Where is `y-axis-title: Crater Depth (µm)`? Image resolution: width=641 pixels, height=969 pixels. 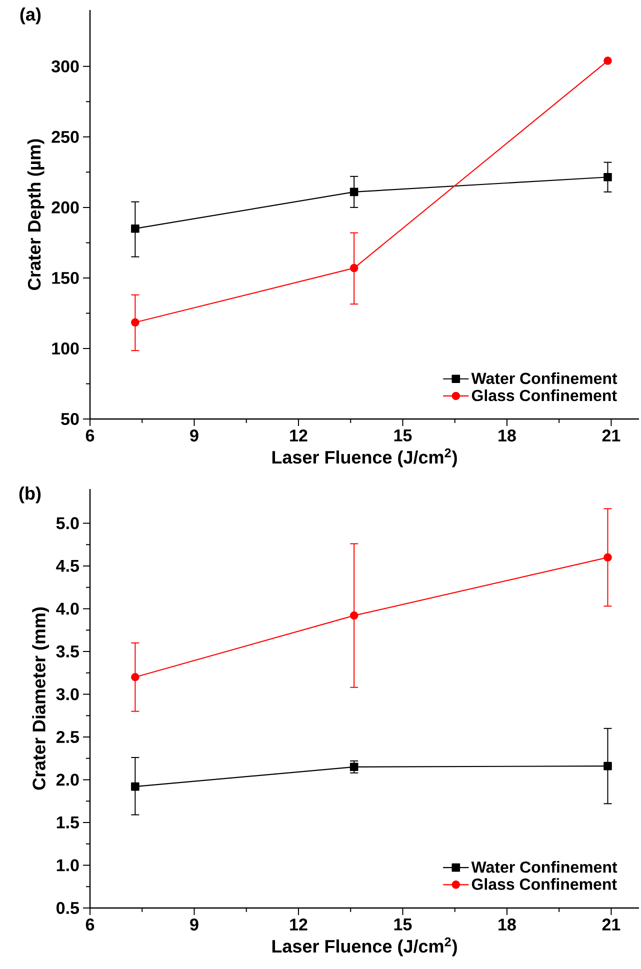 y-axis-title: Crater Depth (µm) is located at coordinates (35, 214).